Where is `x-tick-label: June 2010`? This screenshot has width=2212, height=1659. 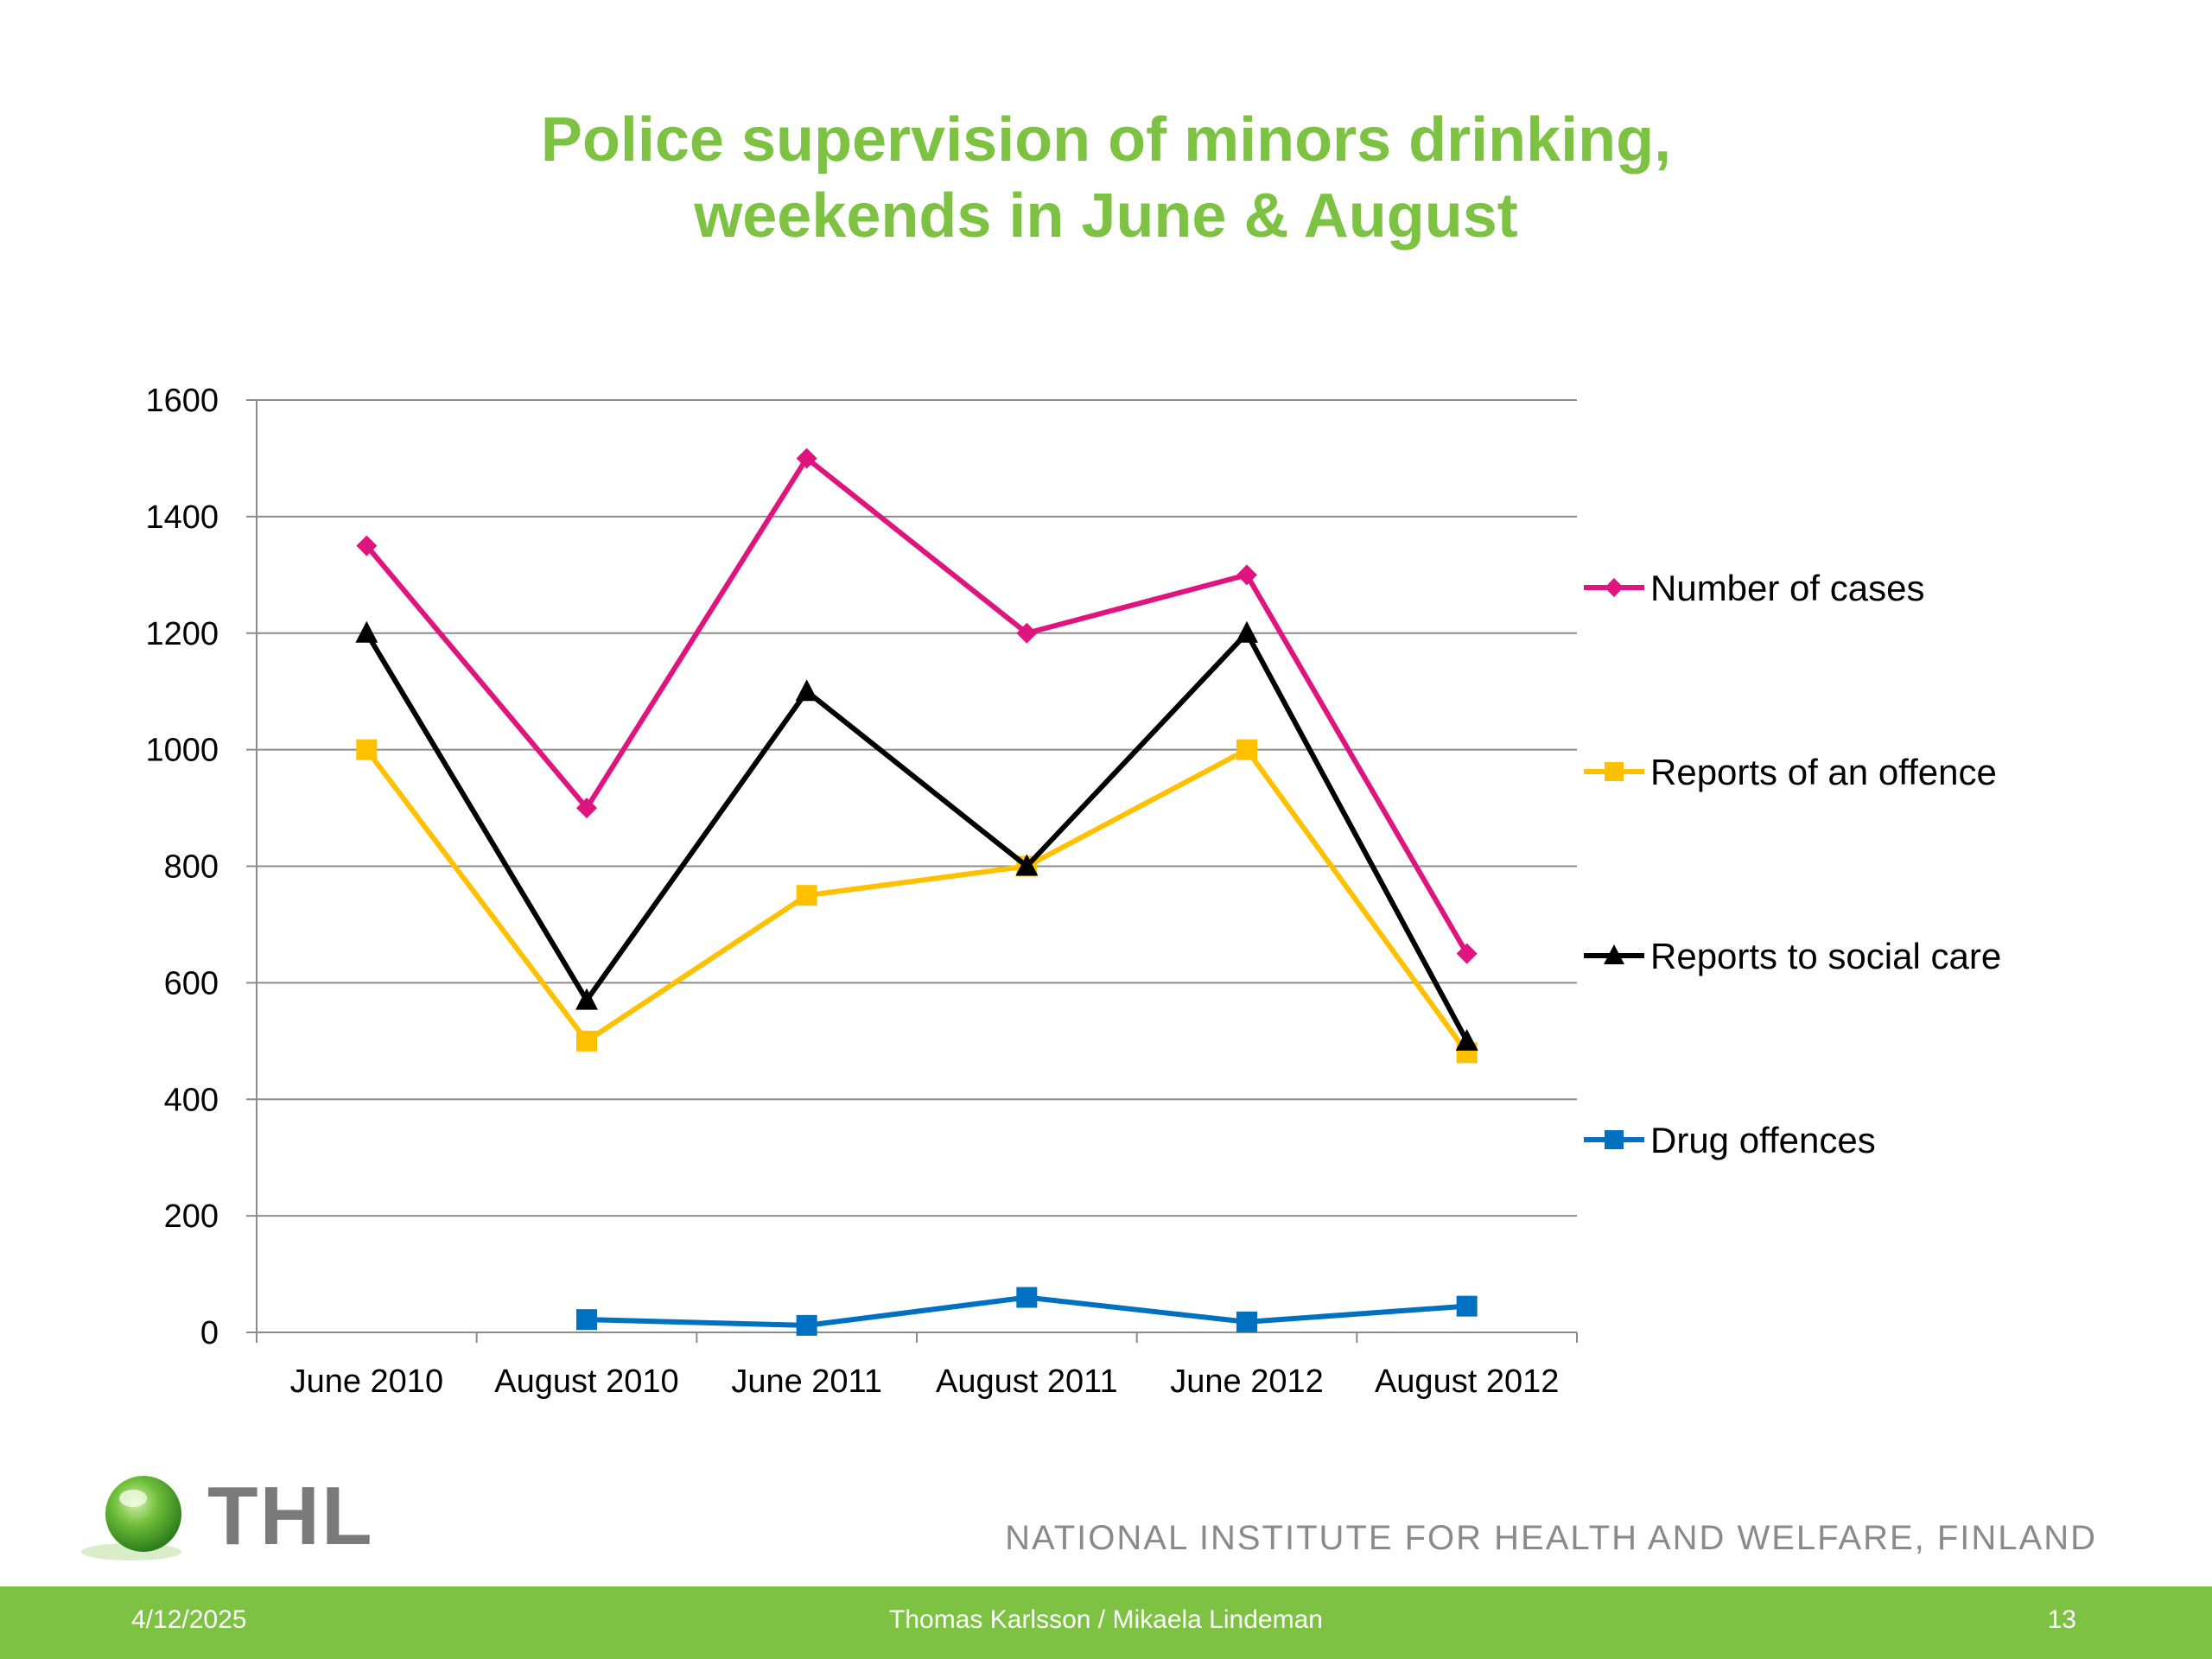
x-tick-label: June 2010 is located at coordinates (367, 1381).